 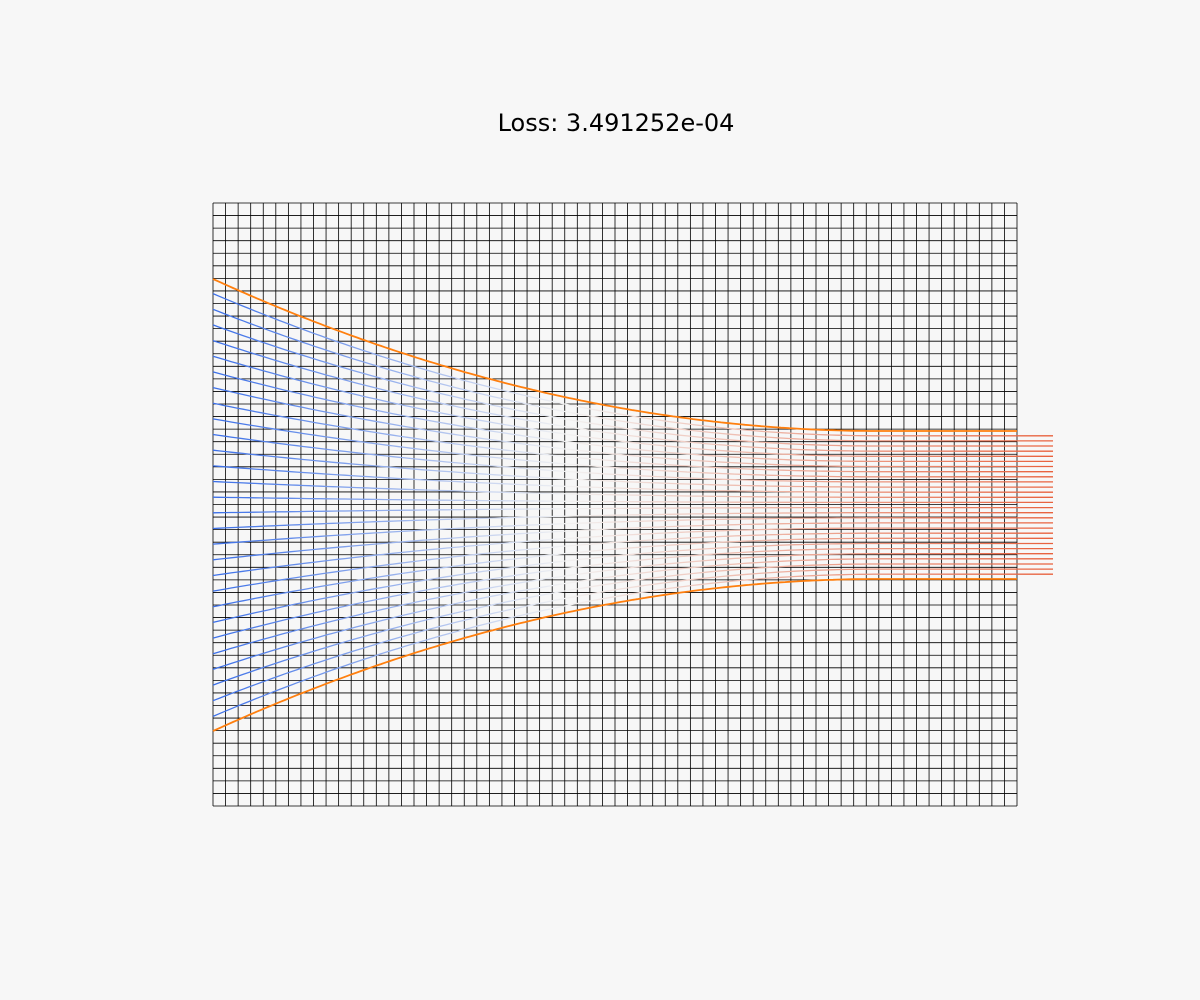 I want to click on plot-title: Loss: 3.491252e-04, so click(x=616, y=123).